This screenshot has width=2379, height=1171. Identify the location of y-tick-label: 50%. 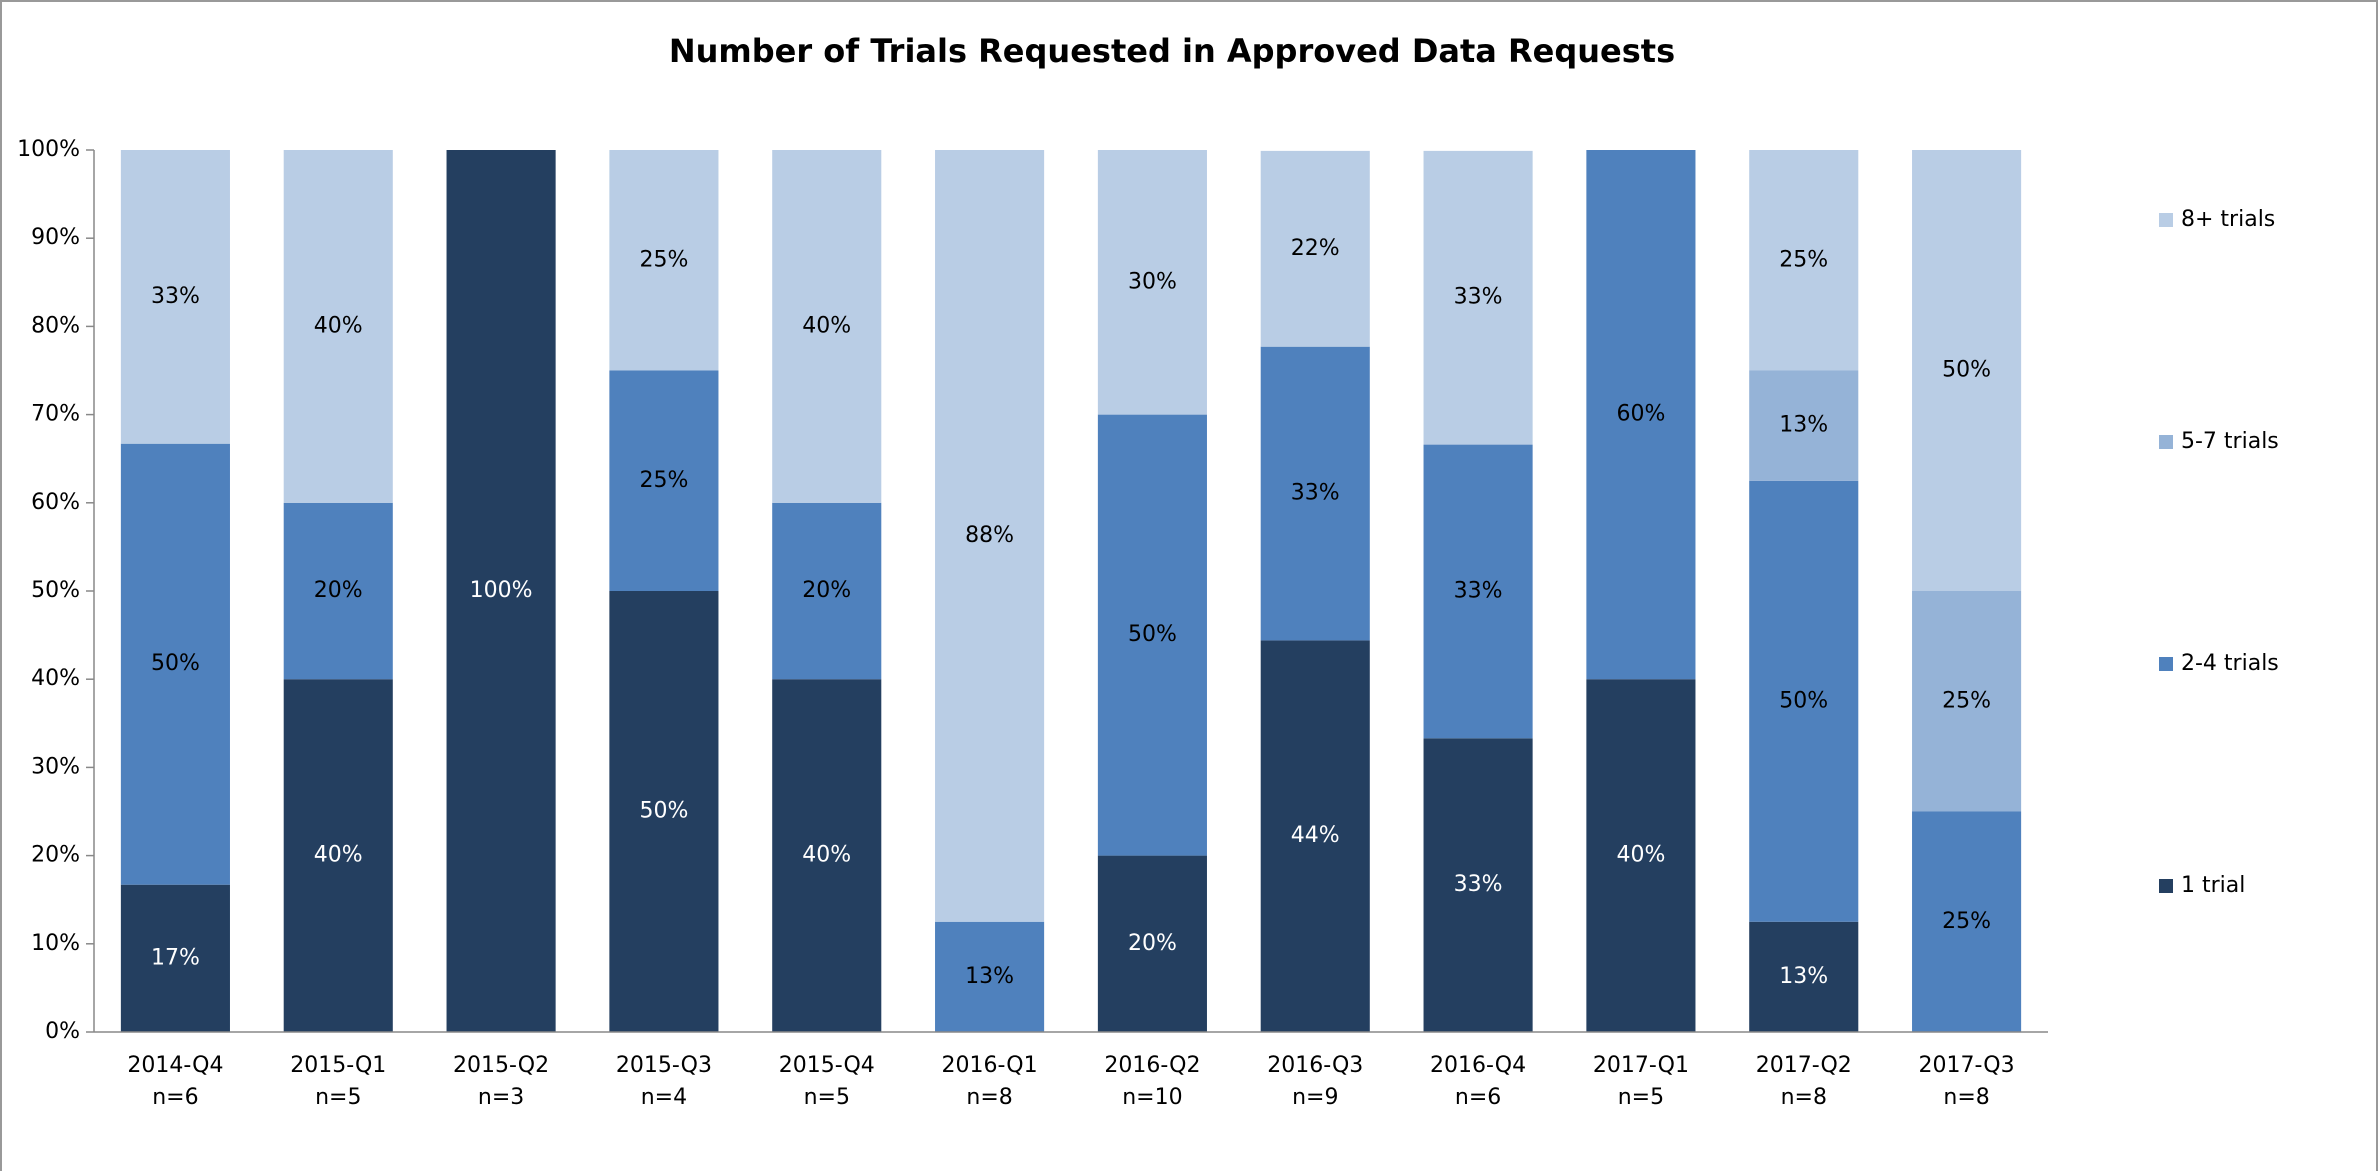
(55, 590).